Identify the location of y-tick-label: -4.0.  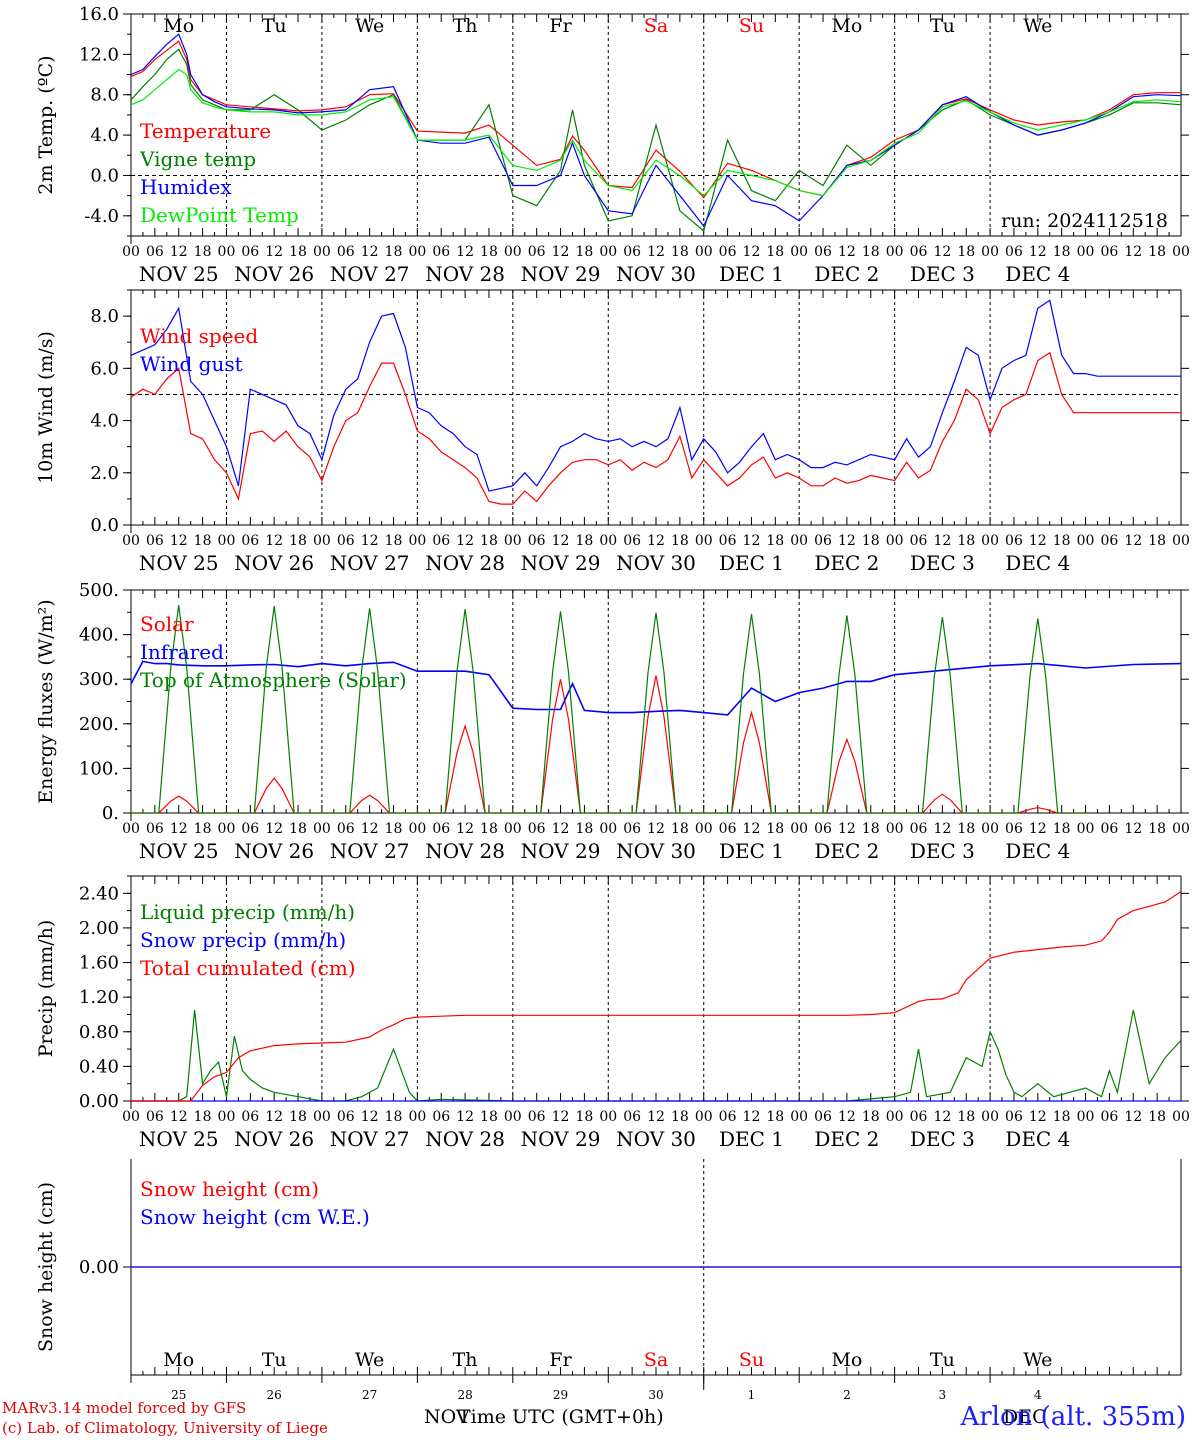
(101, 216).